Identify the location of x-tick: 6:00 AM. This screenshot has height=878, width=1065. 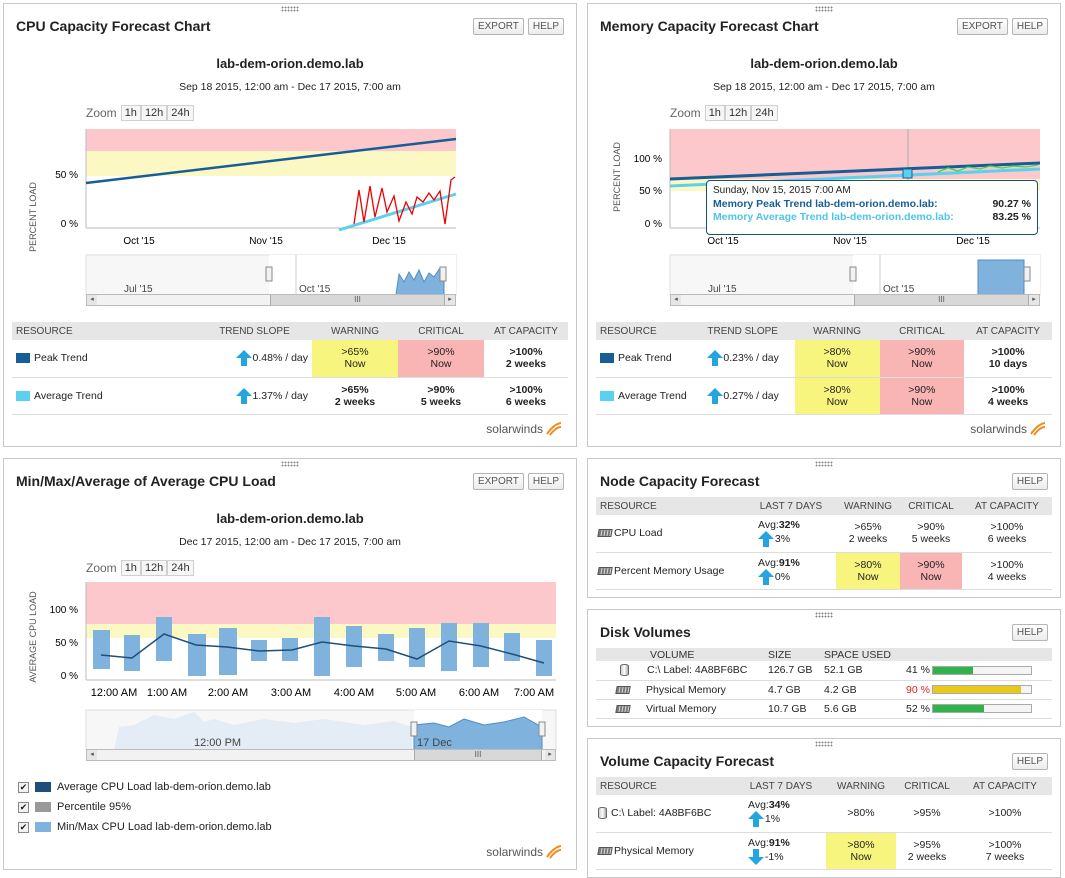
(479, 693).